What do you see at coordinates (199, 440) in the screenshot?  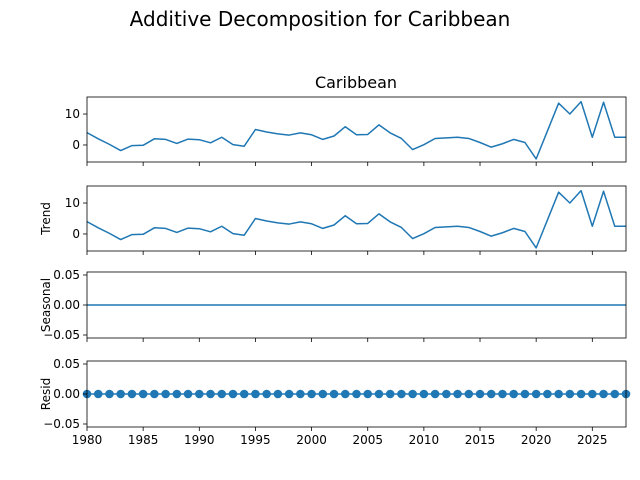 I see `xtick-label: 1990` at bounding box center [199, 440].